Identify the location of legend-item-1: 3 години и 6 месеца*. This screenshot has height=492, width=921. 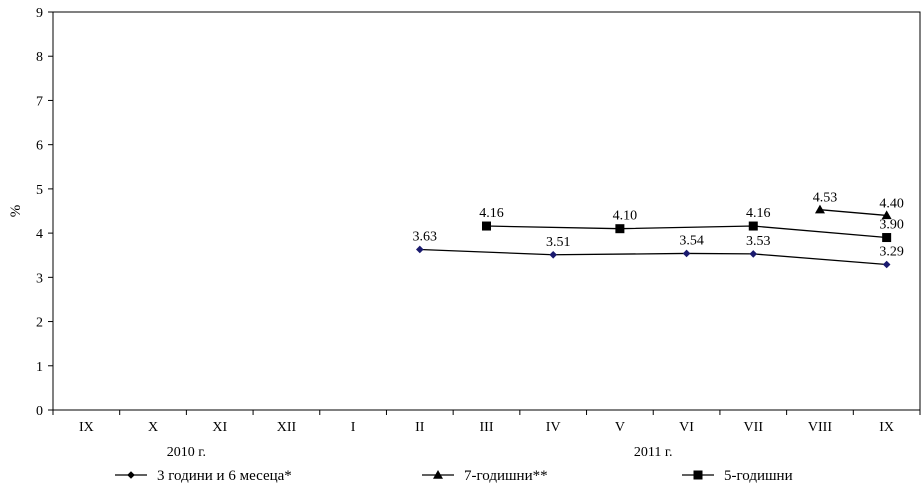
(203, 476).